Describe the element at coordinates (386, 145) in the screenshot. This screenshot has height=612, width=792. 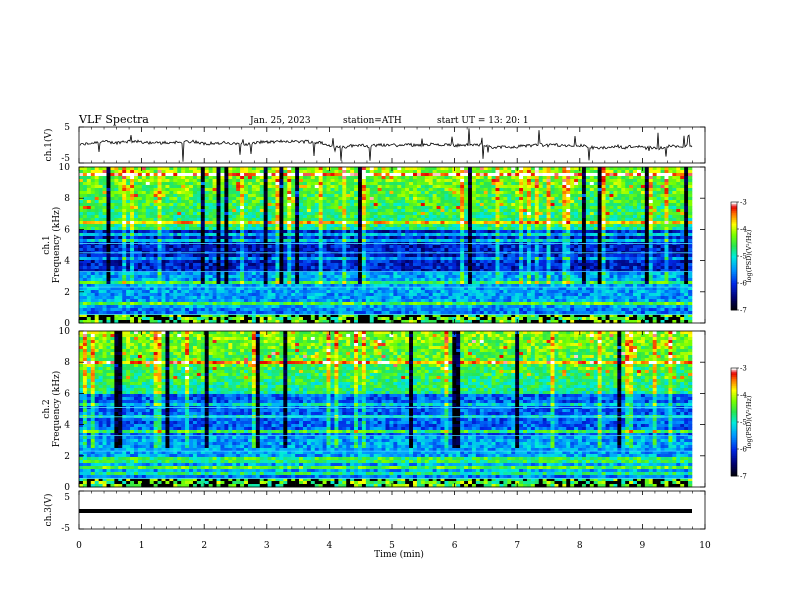
I see `ch1-waveform-line` at that location.